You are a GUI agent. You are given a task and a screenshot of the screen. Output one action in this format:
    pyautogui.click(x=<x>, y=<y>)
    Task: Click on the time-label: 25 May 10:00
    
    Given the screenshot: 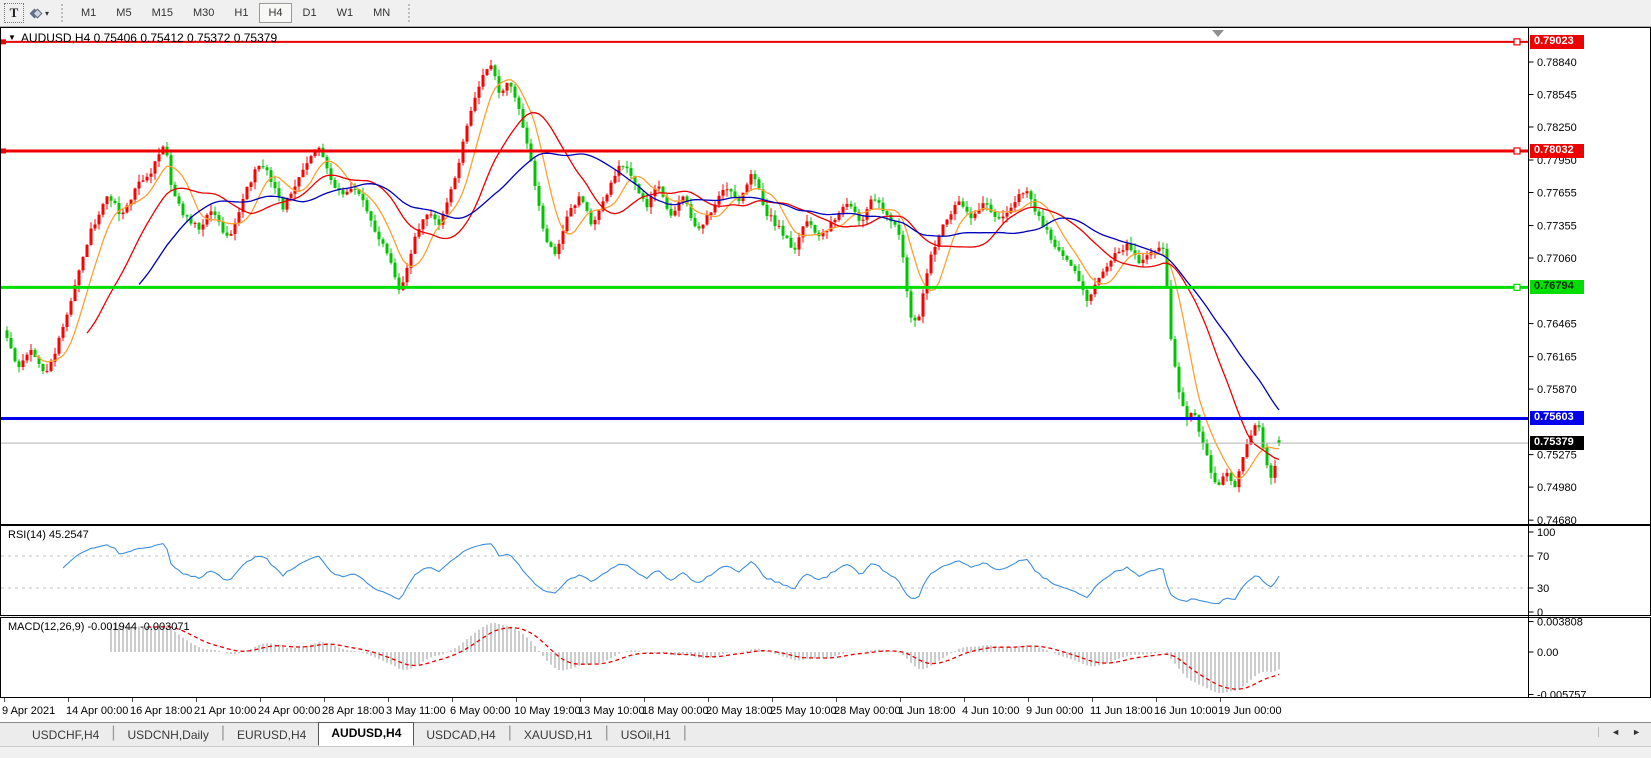 What is the action you would take?
    pyautogui.click(x=803, y=711)
    